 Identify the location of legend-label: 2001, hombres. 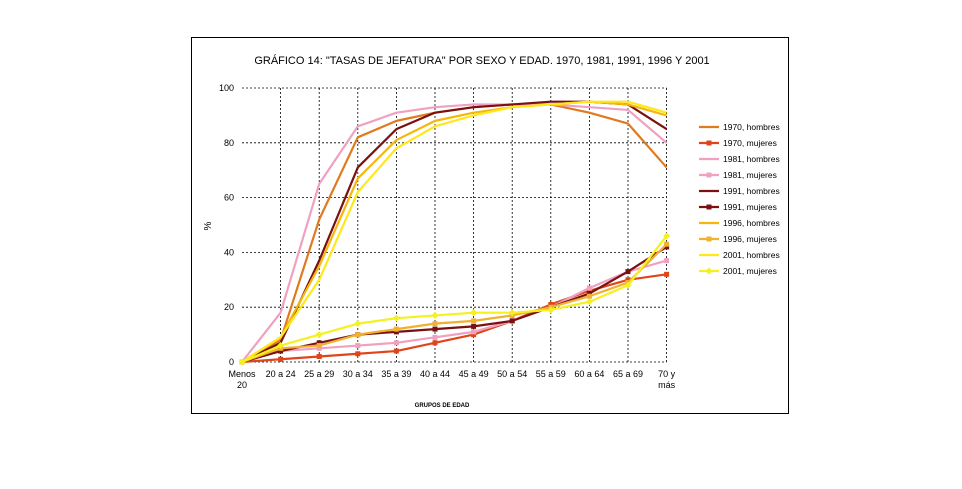
(751, 255).